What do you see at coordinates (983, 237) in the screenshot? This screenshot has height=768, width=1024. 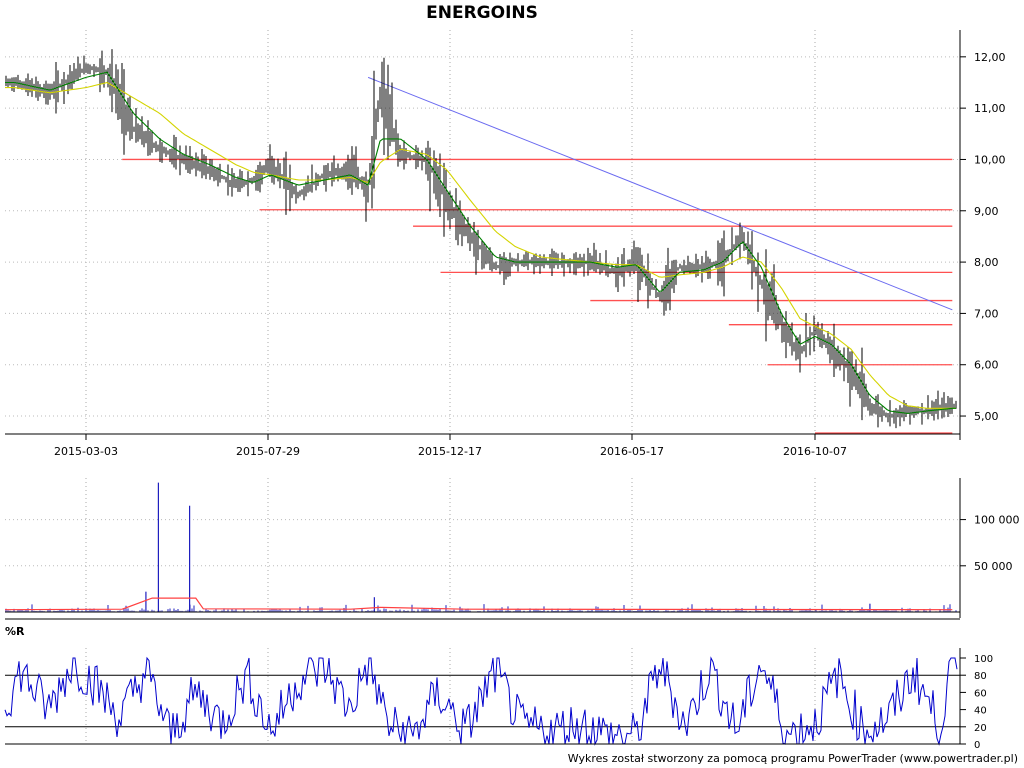 I see `price-y-tick-labels: 12,00 11,00 10,00 9,00 8,00 7,00 6,00 5,00` at bounding box center [983, 237].